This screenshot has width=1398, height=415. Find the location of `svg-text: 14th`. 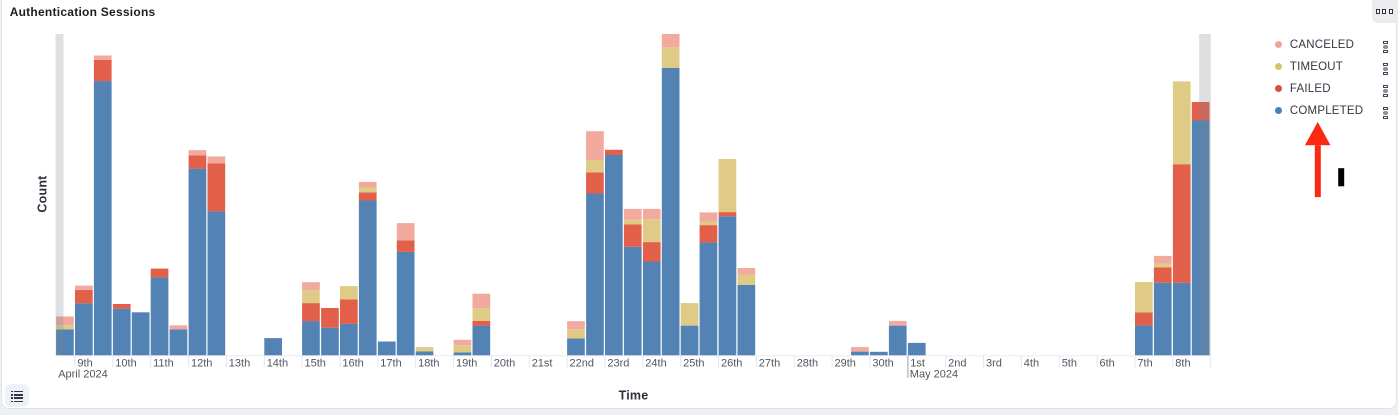

svg-text: 14th is located at coordinates (277, 364).